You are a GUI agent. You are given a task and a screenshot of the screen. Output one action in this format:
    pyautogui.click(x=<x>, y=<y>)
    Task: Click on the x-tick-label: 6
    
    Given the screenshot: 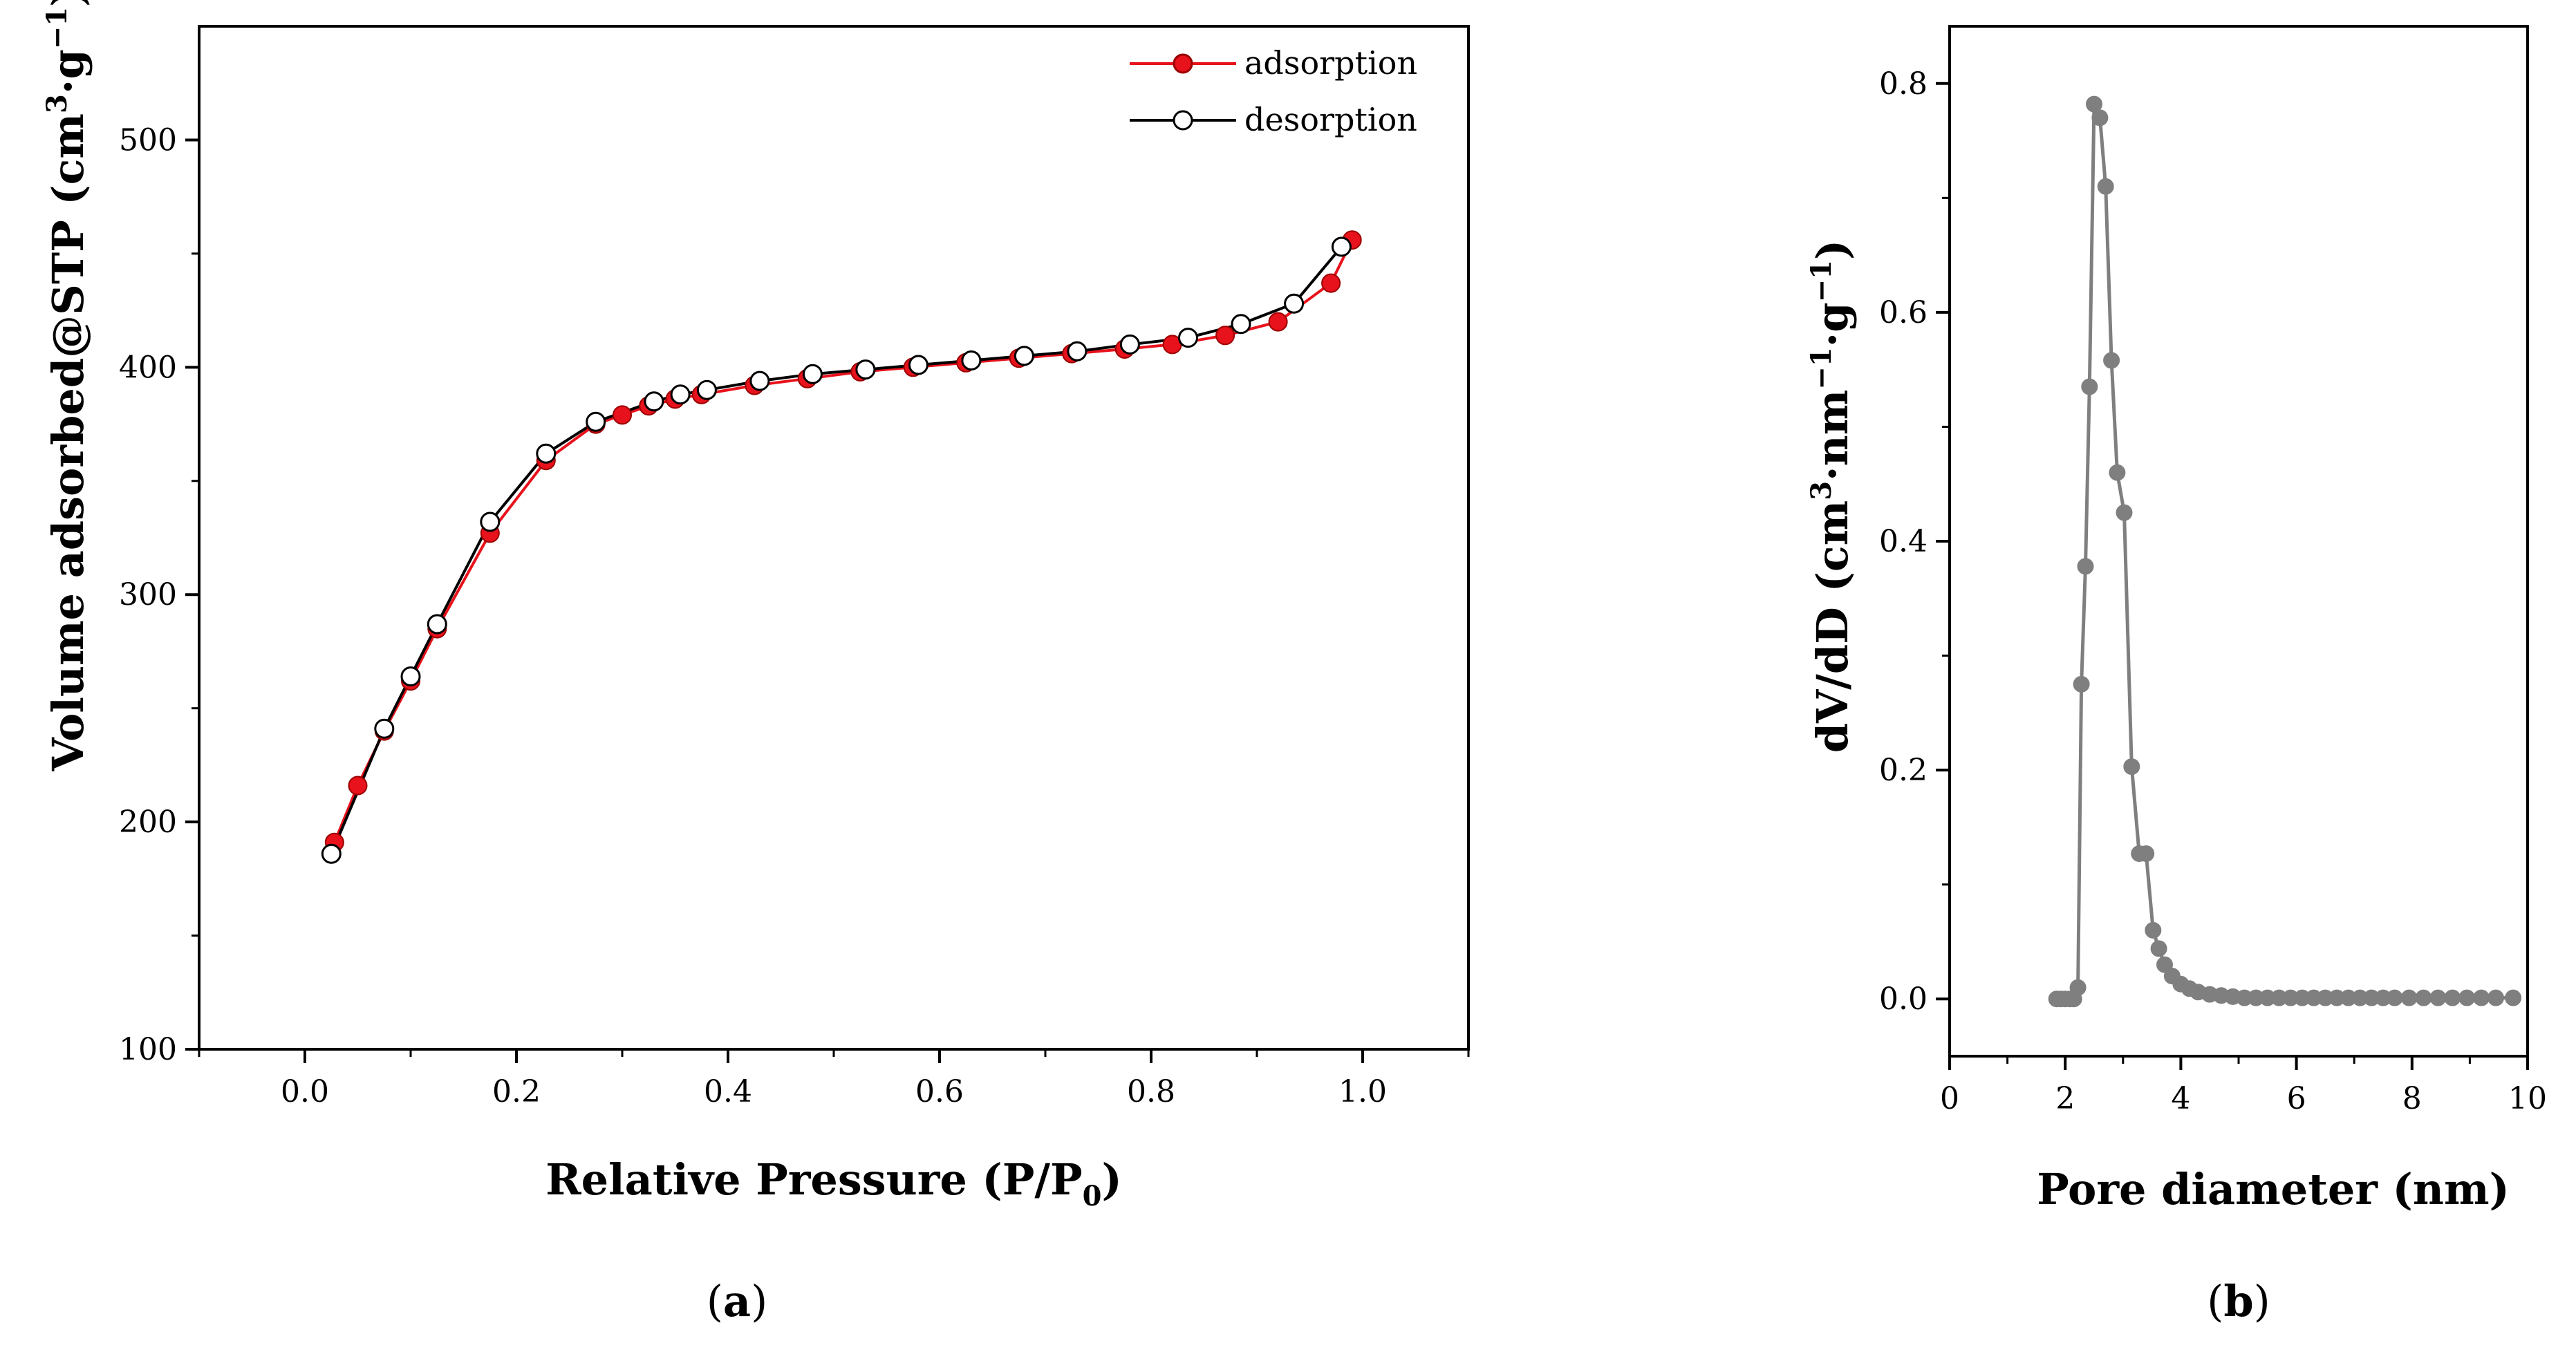 What is the action you would take?
    pyautogui.click(x=2296, y=1098)
    